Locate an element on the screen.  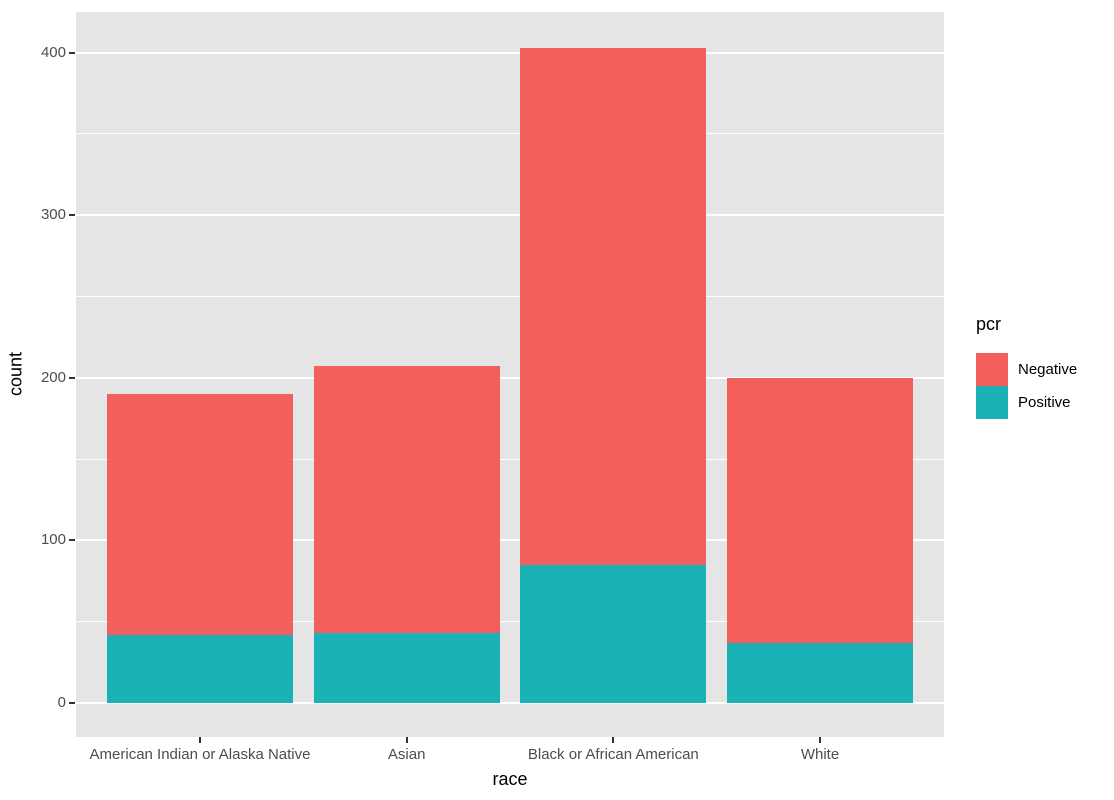
x-tick-label: Asian is located at coordinates (406, 754).